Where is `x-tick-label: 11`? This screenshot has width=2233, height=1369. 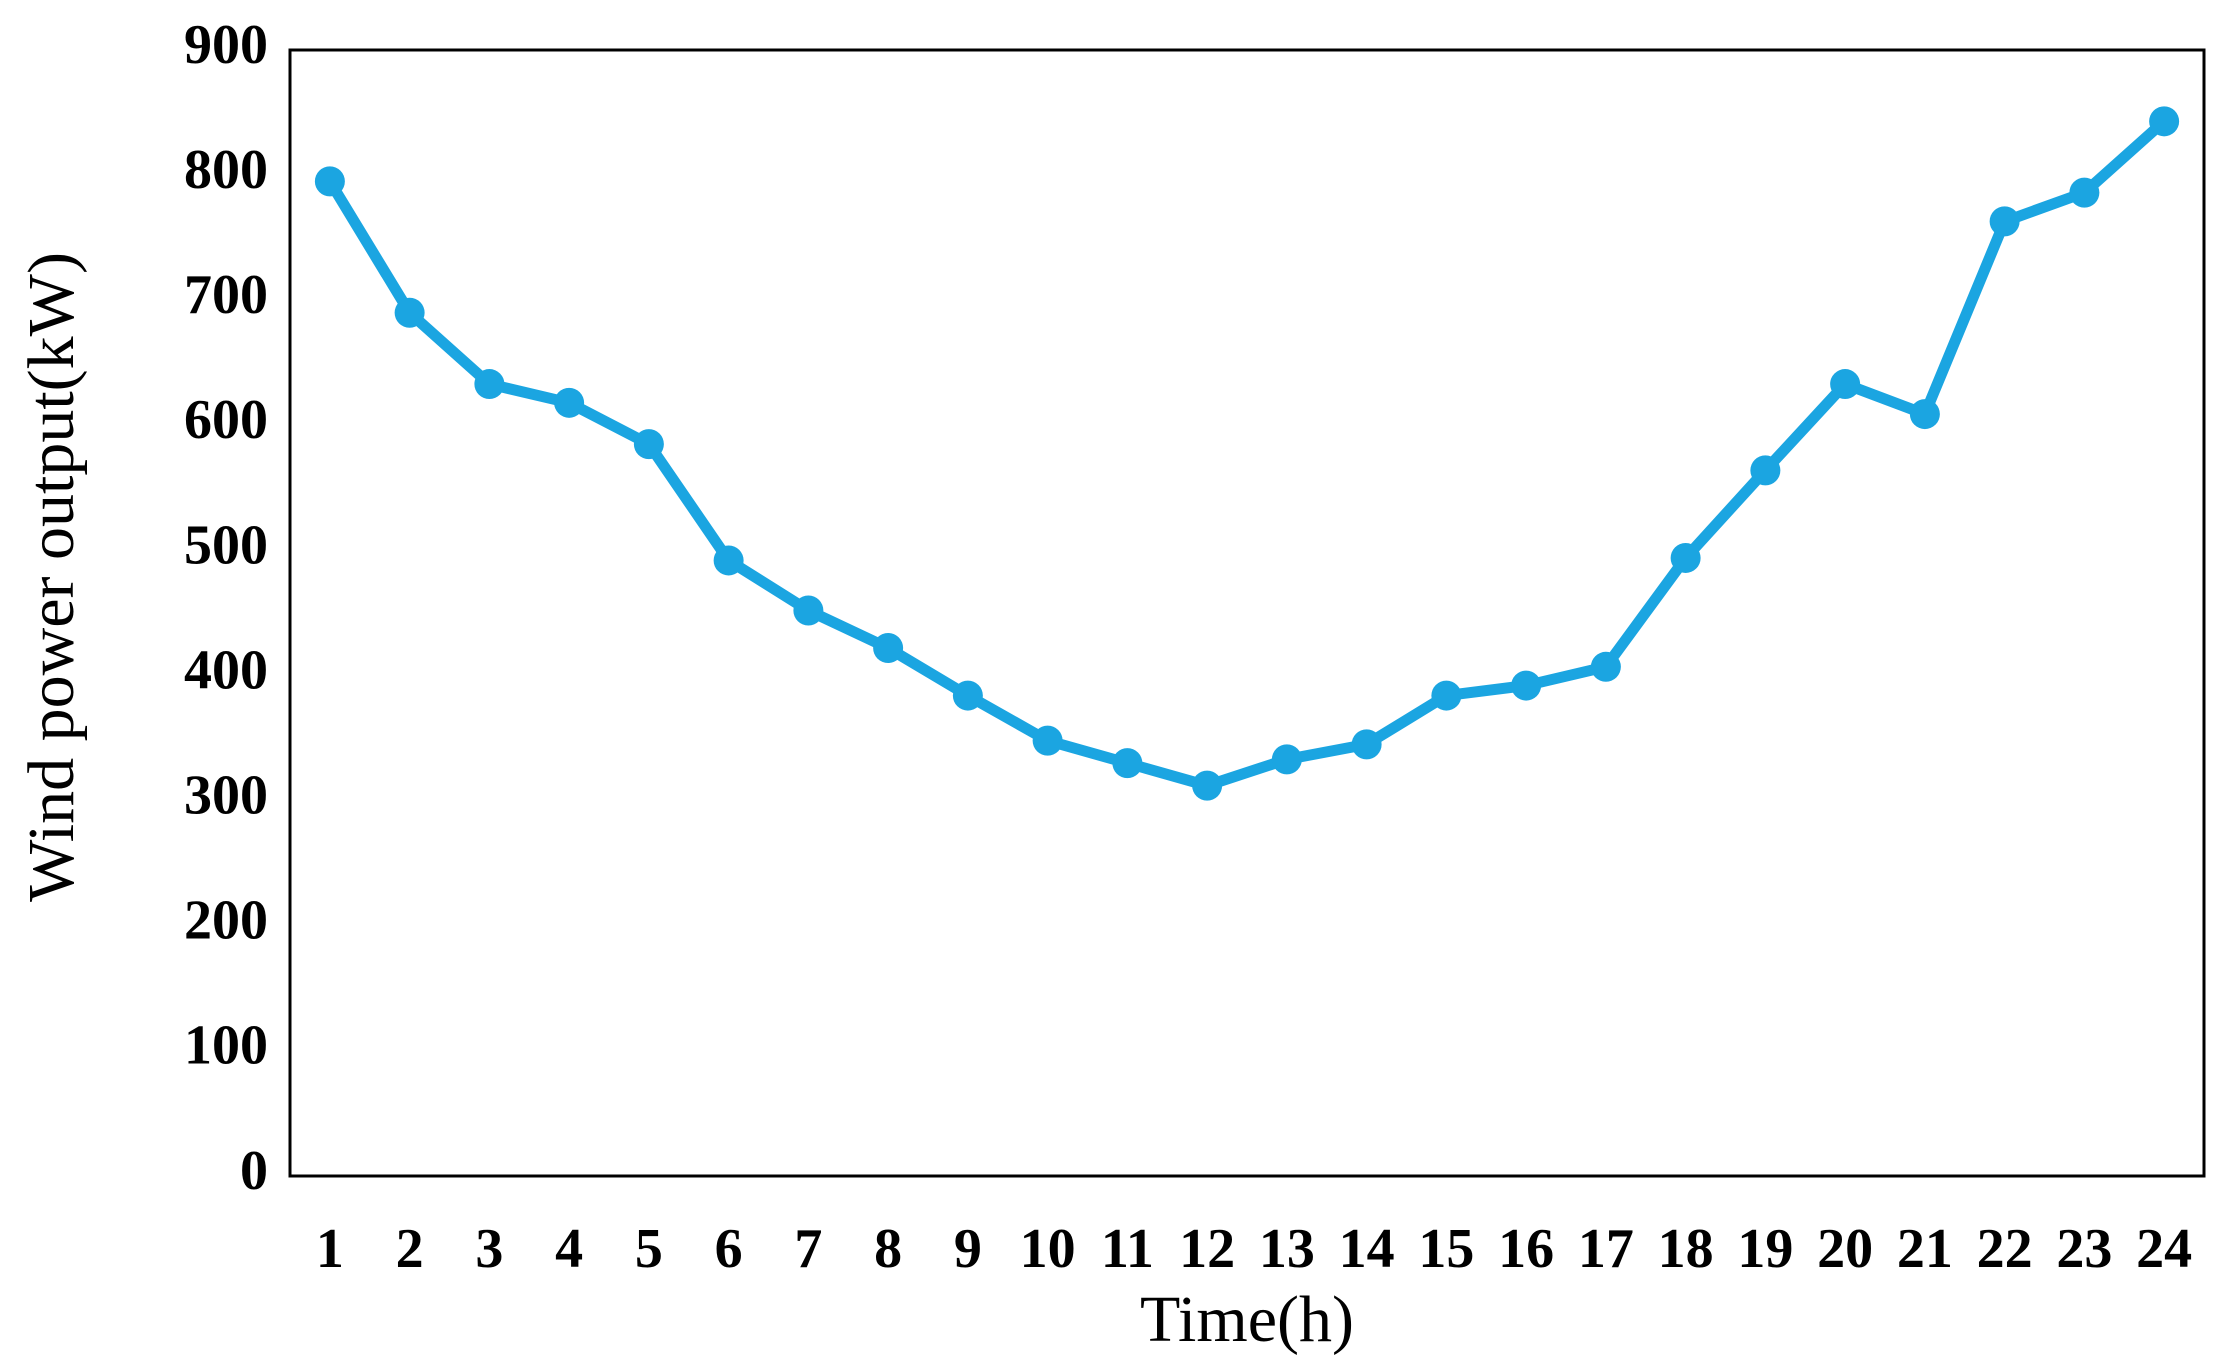 x-tick-label: 11 is located at coordinates (1127, 1249).